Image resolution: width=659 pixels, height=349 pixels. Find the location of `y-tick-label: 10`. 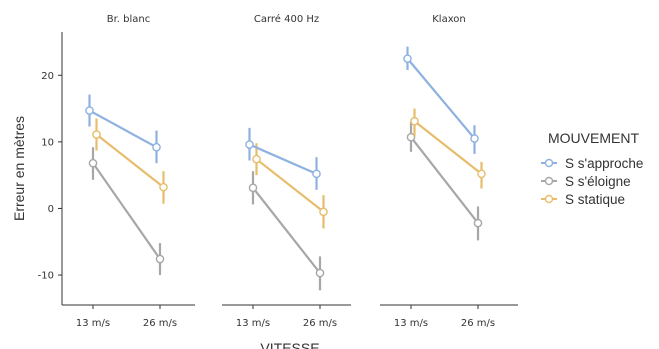

y-tick-label: 10 is located at coordinates (47, 142).